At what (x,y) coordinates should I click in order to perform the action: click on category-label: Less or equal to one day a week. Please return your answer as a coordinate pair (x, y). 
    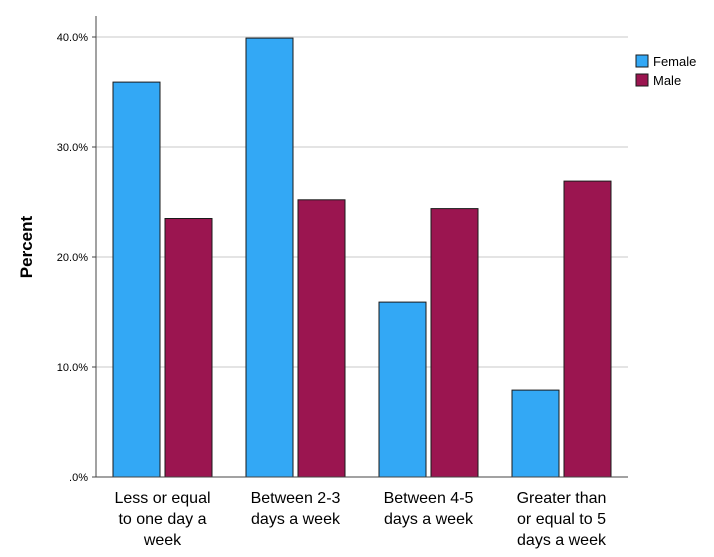
    Looking at the image, I should click on (162, 519).